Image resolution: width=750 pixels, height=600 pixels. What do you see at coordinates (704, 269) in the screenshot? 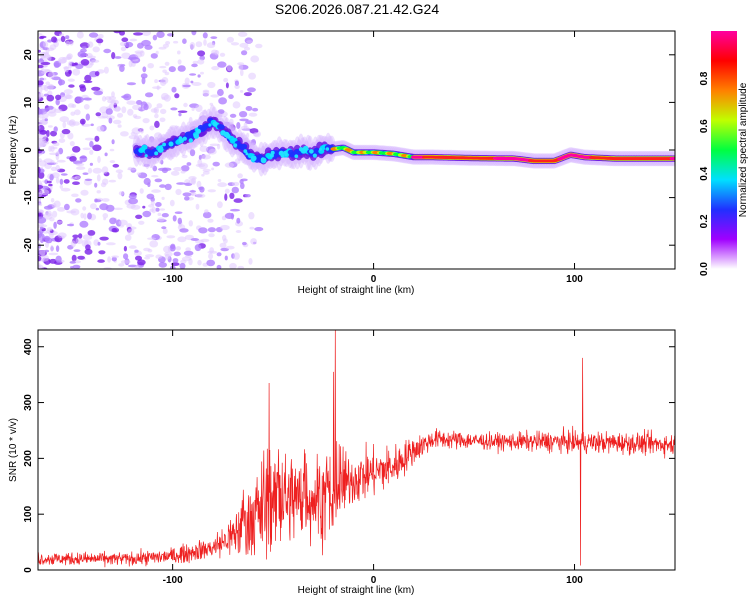
I see `colorbar-tick-label: 0.0` at bounding box center [704, 269].